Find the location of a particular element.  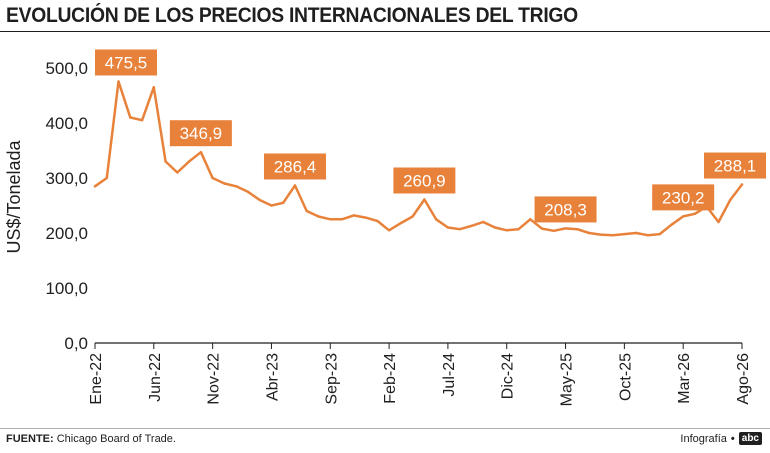

x-tick-label: May-25 is located at coordinates (567, 379).